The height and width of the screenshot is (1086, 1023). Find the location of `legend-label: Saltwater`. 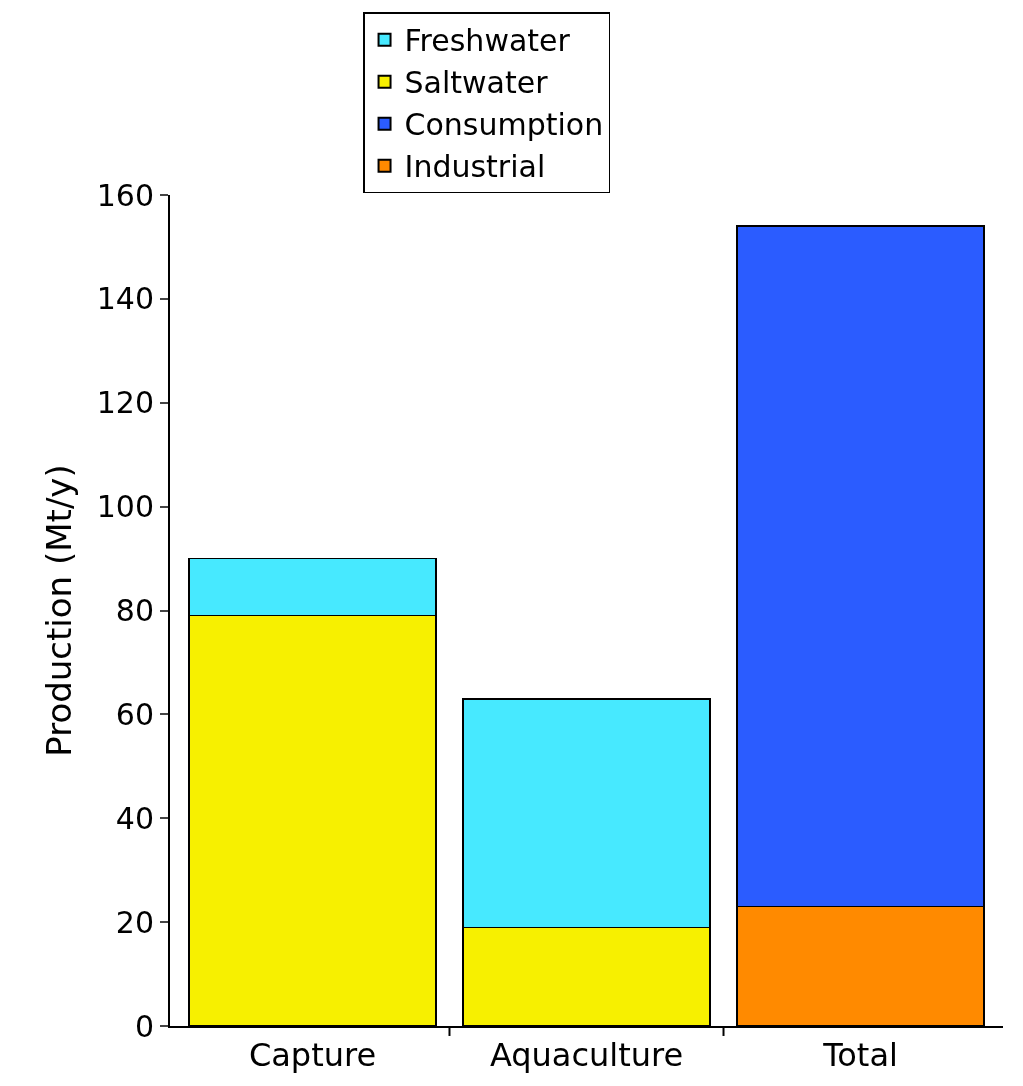

legend-label: Saltwater is located at coordinates (476, 83).